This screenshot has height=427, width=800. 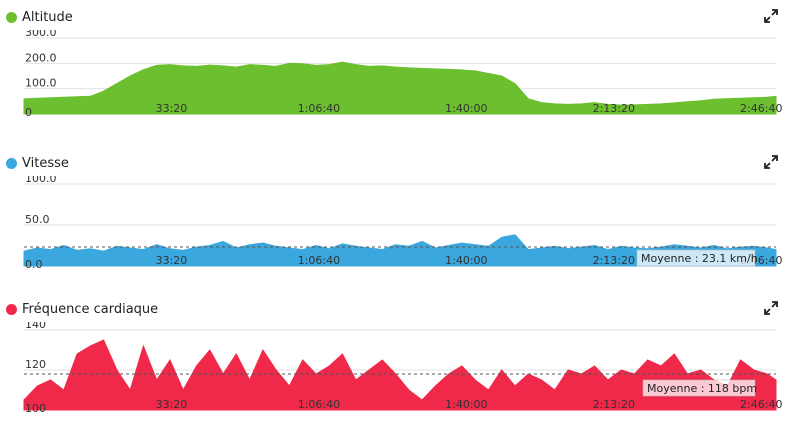 I want to click on heart-rate-header: Fréquence cardiaque, so click(x=82, y=309).